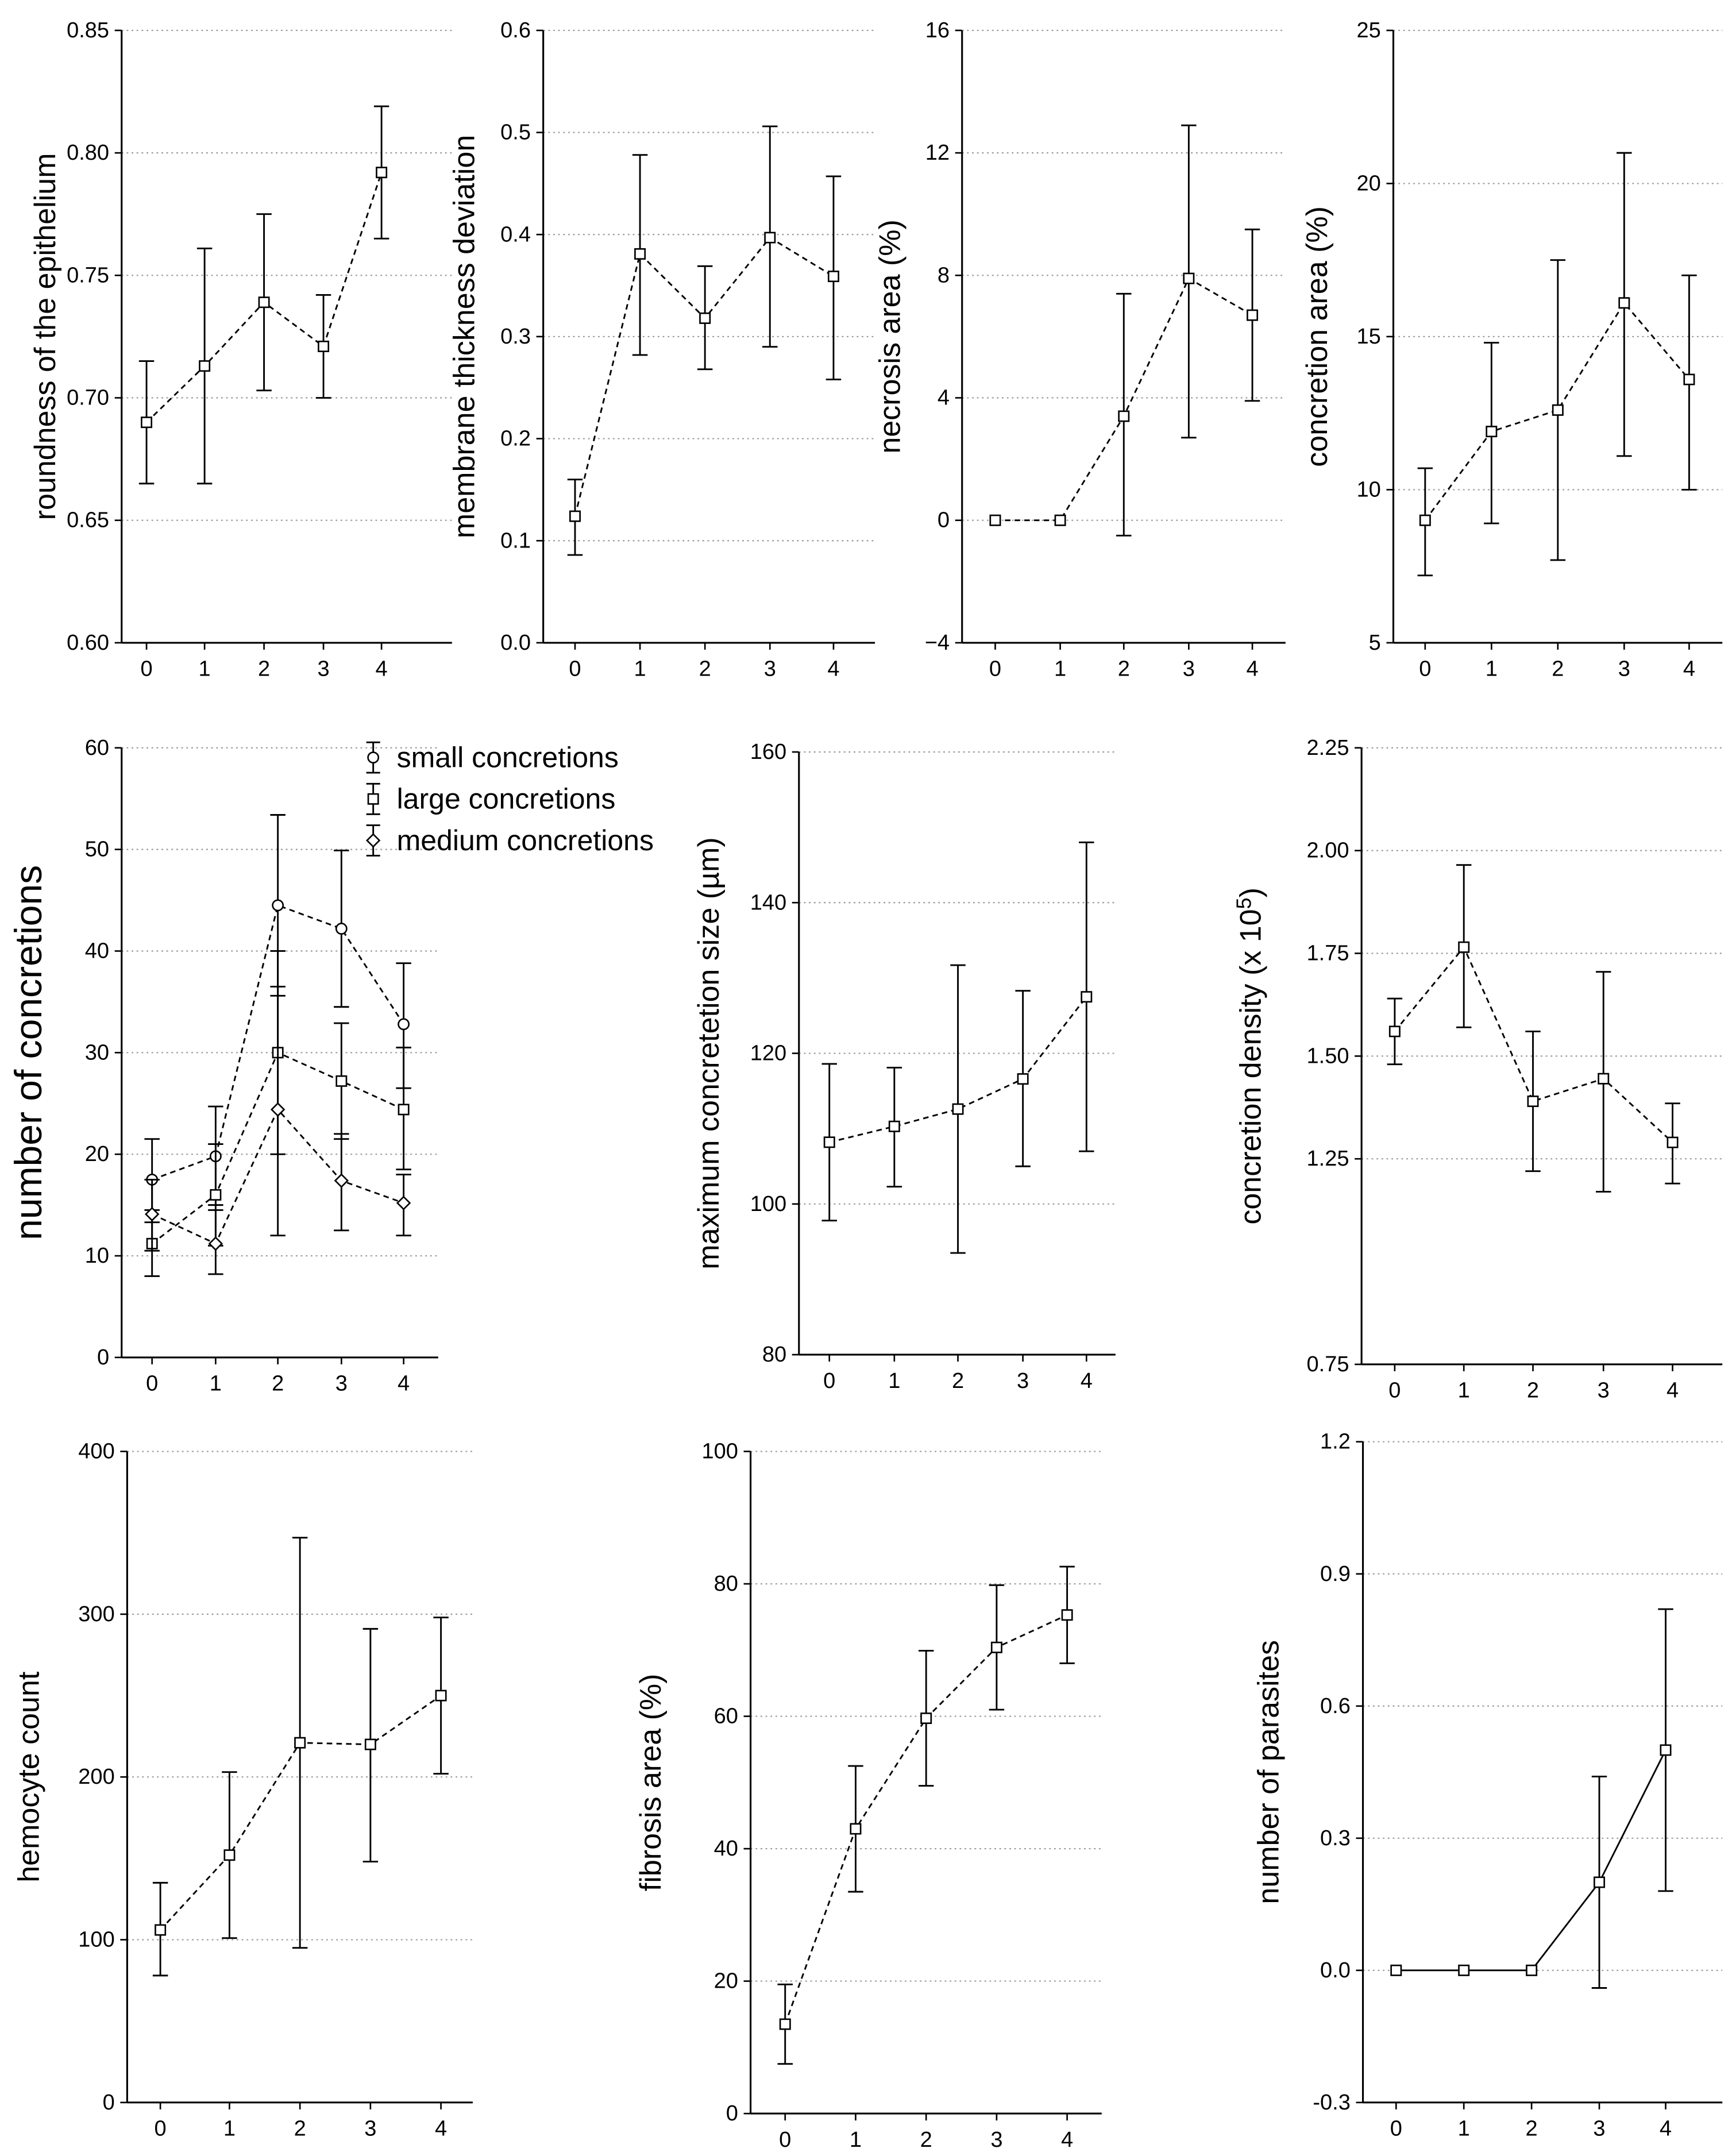  Describe the element at coordinates (97, 1154) in the screenshot. I see `y-tick-label: 20` at that location.